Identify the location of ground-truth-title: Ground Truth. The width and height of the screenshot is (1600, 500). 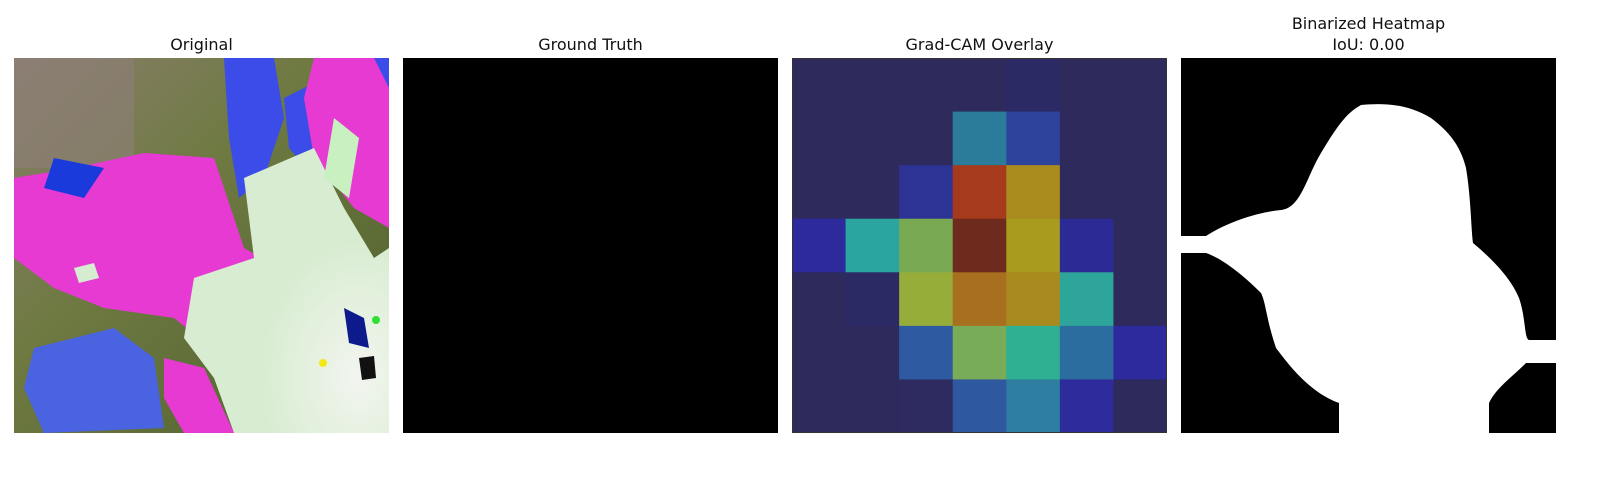
(590, 44).